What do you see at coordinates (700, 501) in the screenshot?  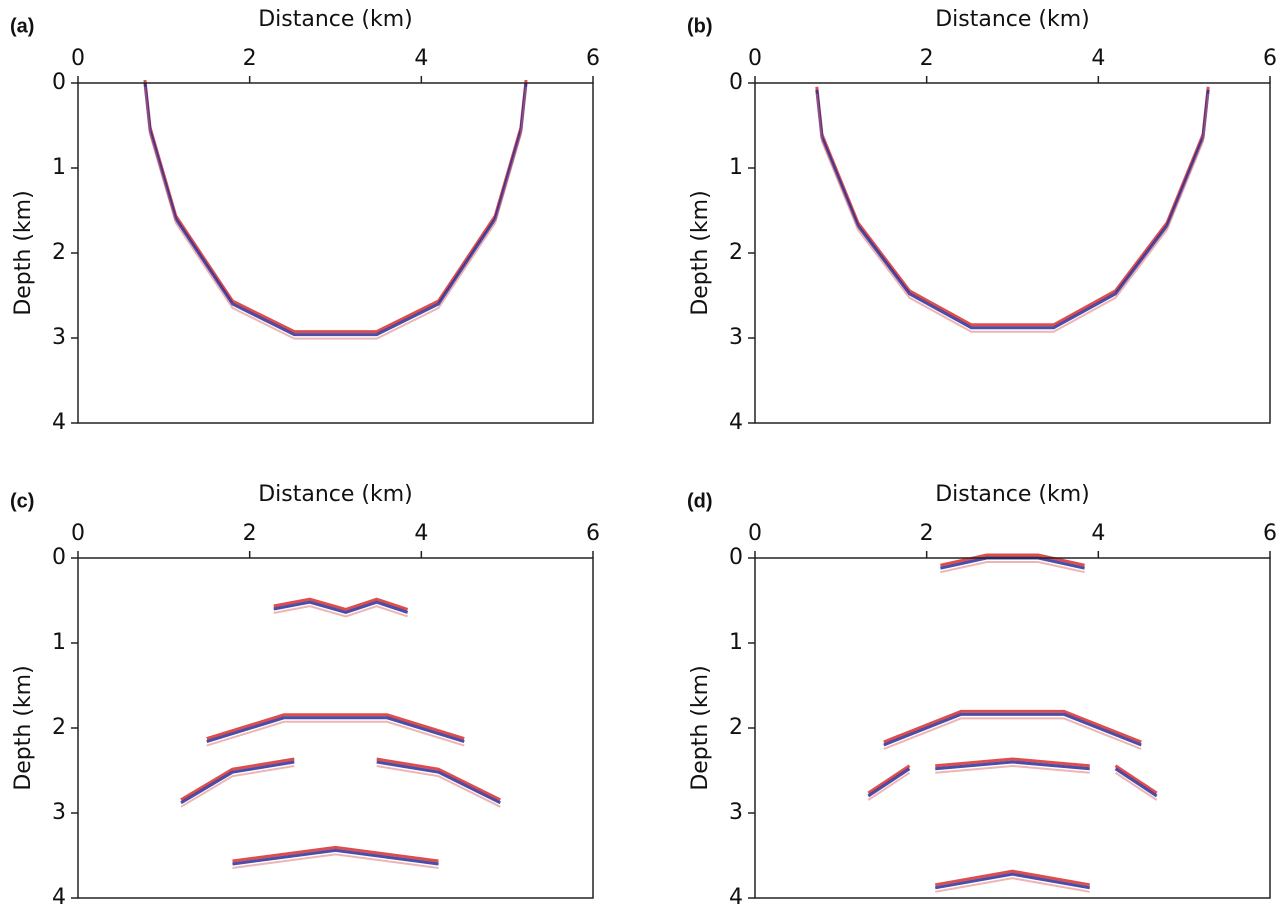 I see `panel-label: (d)` at bounding box center [700, 501].